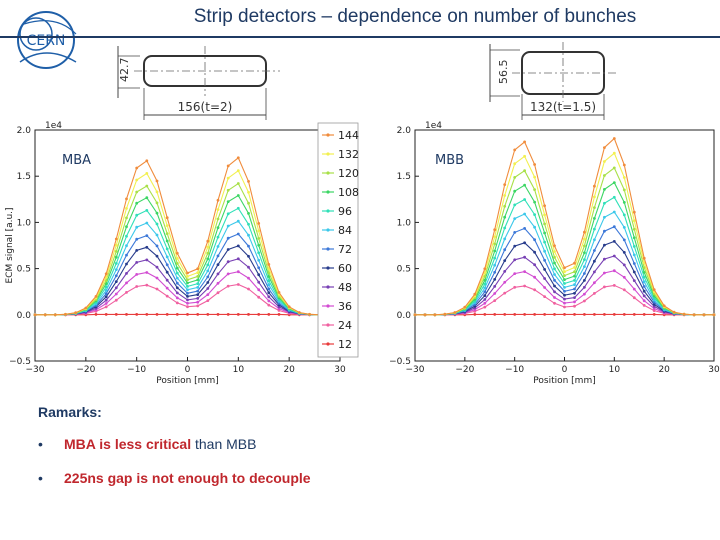 The image size is (720, 540). Describe the element at coordinates (348, 154) in the screenshot. I see `legend-label: 132` at that location.